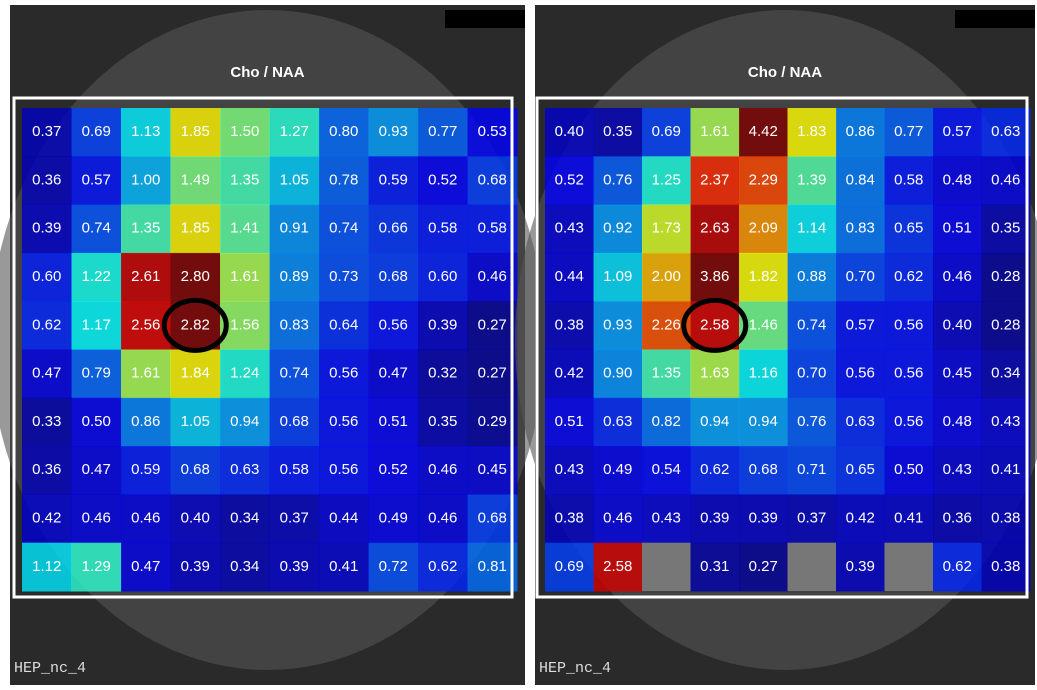 The image size is (1037, 690). I want to click on cell-value: 0.34, so click(244, 566).